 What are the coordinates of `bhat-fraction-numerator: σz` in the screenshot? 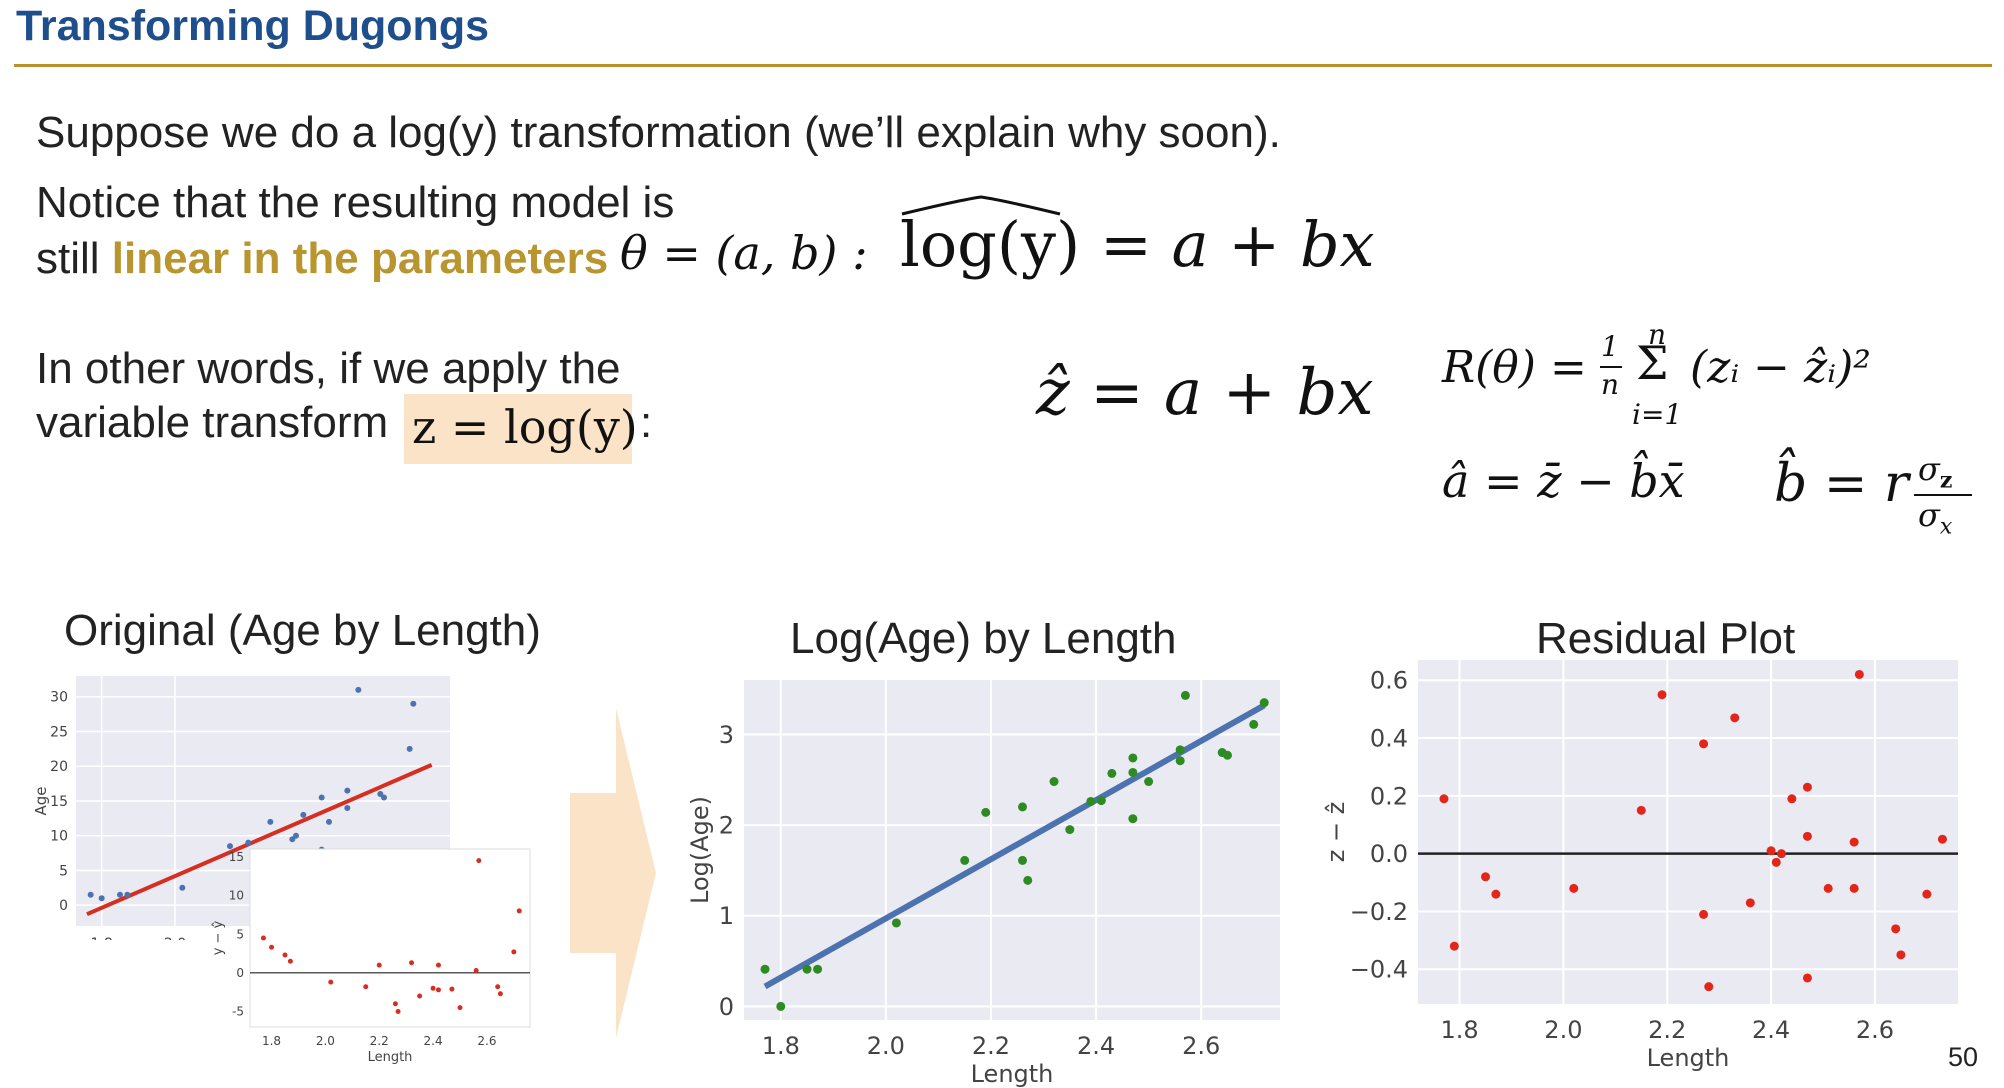 It's located at (1935, 471).